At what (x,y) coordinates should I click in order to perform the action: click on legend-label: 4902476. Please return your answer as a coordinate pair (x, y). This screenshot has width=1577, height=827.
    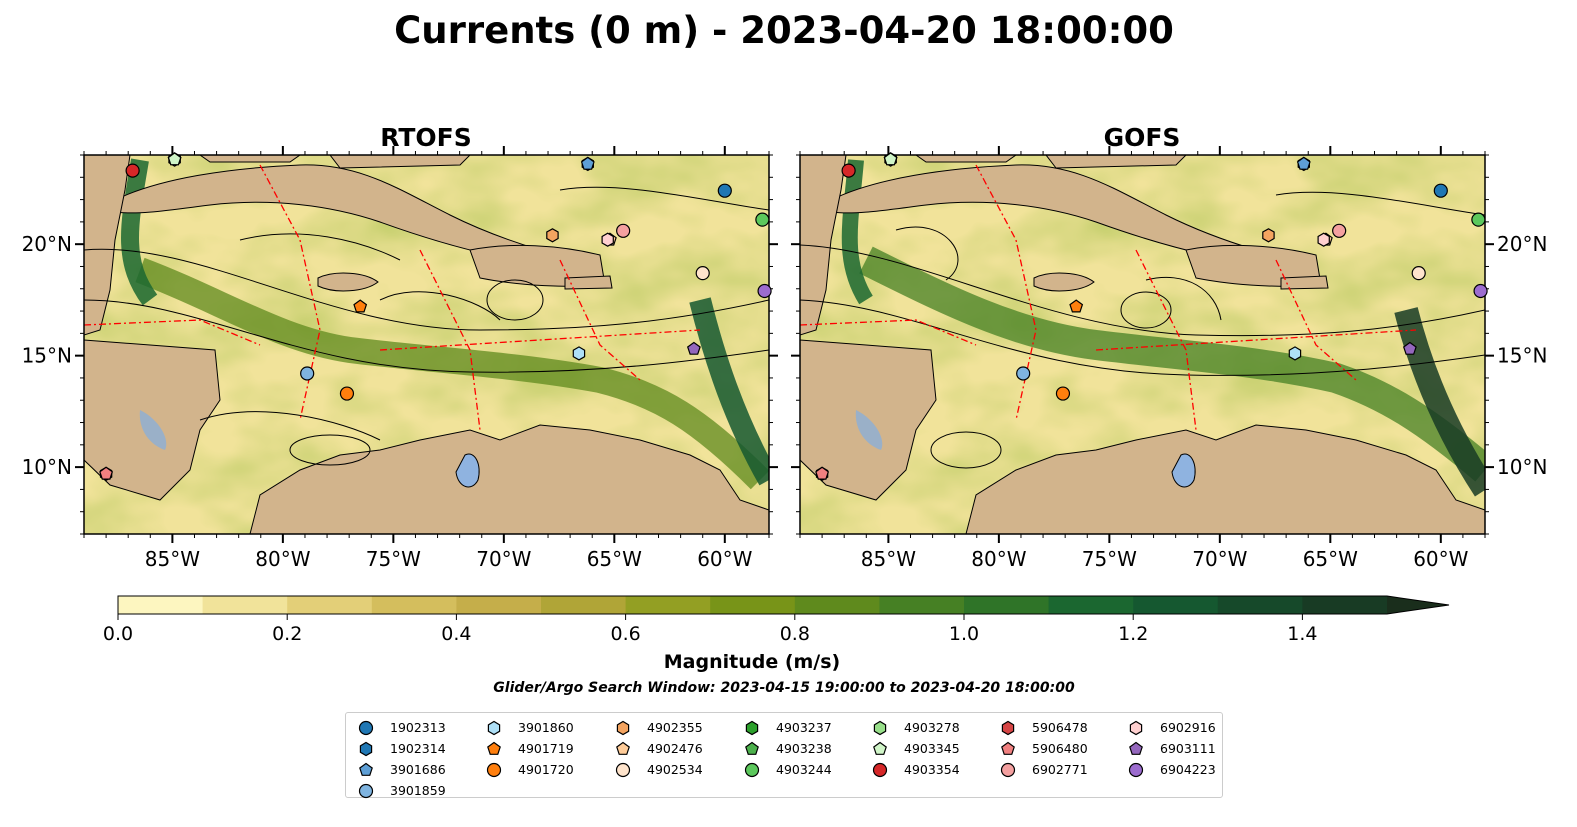
    Looking at the image, I should click on (675, 748).